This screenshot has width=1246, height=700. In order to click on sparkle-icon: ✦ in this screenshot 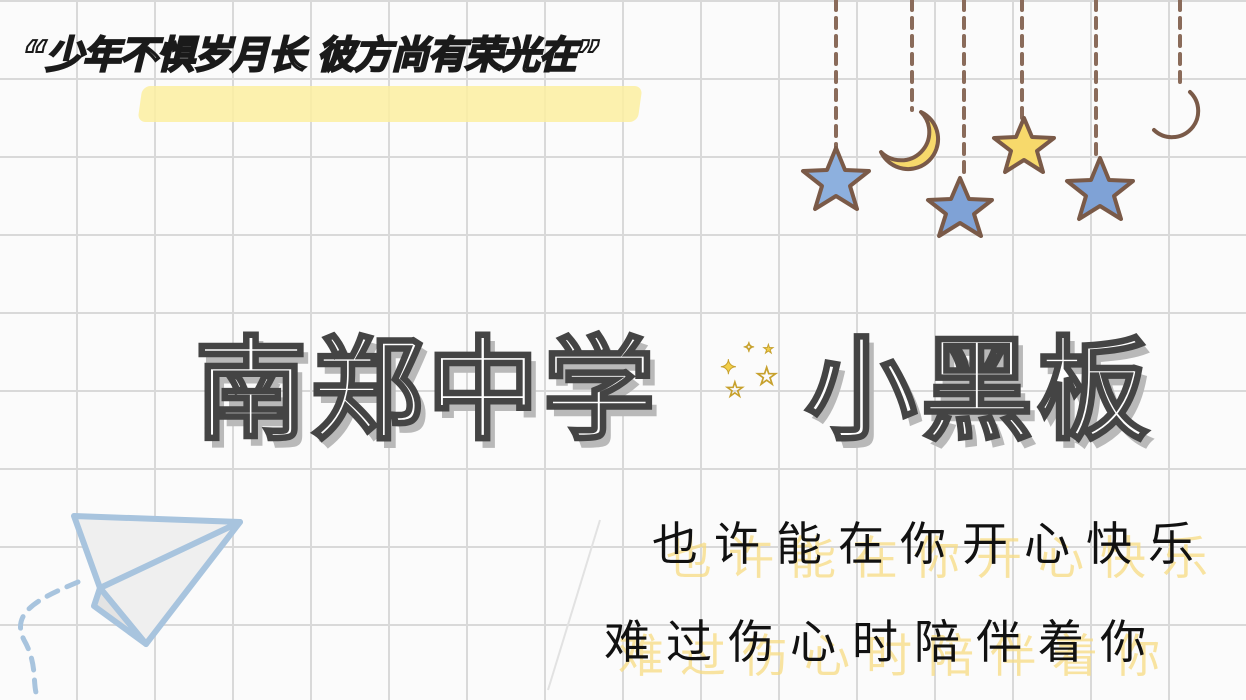, I will do `click(729, 367)`.